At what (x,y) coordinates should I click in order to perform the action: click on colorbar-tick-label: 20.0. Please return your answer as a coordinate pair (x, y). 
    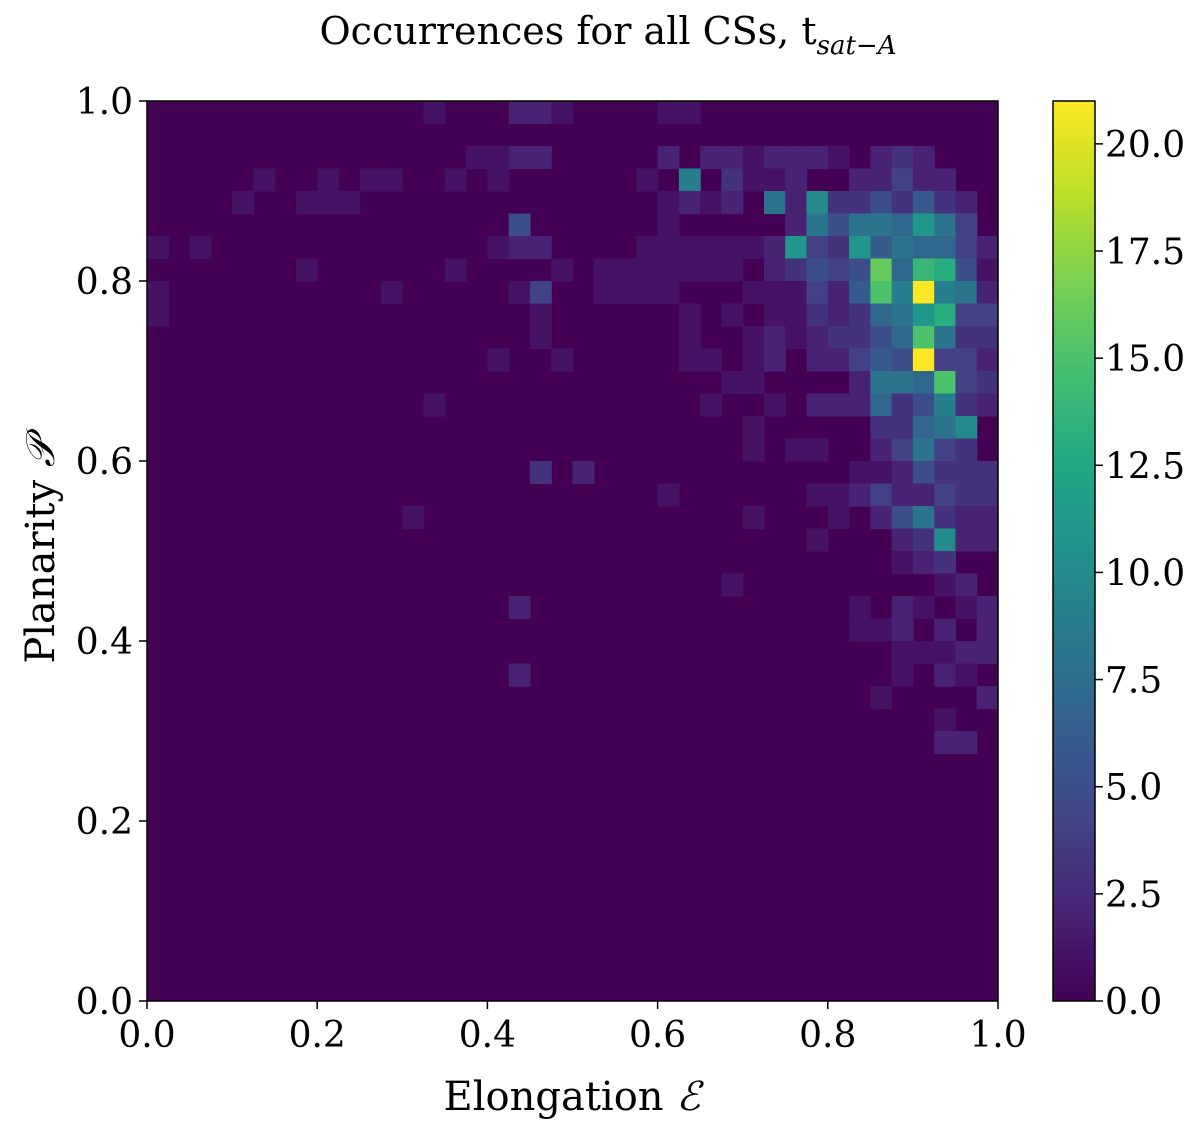
    Looking at the image, I should click on (1145, 145).